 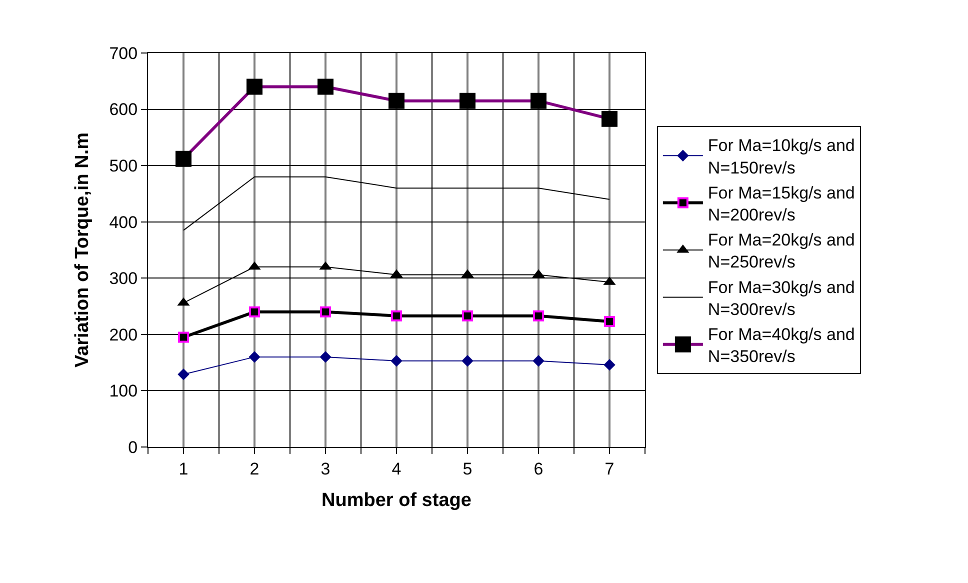 What do you see at coordinates (781, 298) in the screenshot?
I see `legend-label: For Ma=30kg/s and N=300rev/s` at bounding box center [781, 298].